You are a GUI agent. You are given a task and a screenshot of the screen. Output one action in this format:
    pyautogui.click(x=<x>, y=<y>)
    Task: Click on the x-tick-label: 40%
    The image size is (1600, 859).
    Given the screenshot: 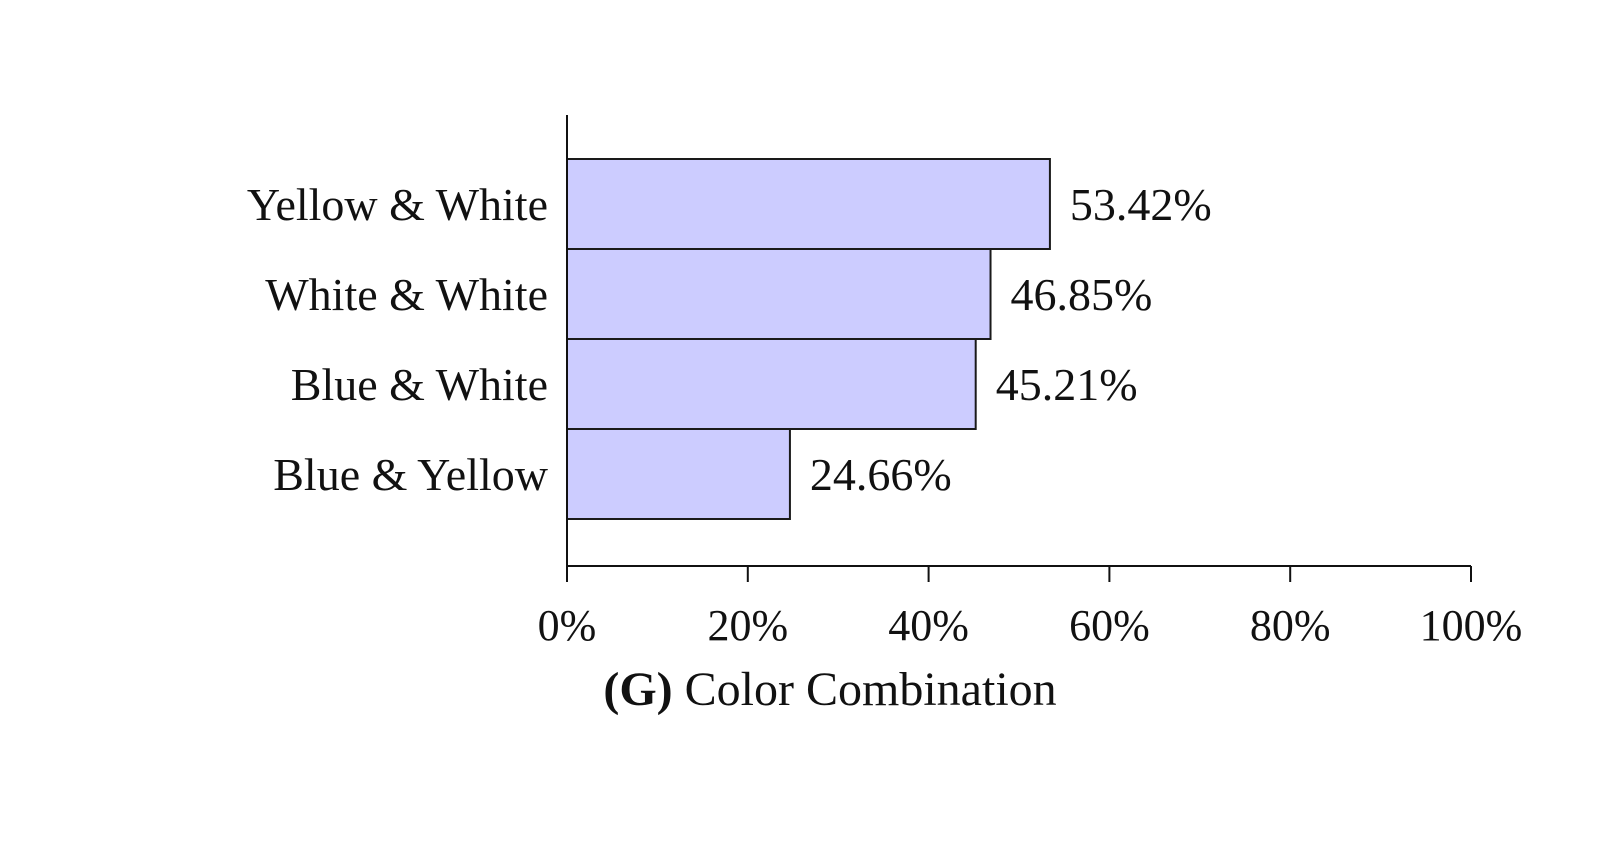 What is the action you would take?
    pyautogui.click(x=928, y=625)
    